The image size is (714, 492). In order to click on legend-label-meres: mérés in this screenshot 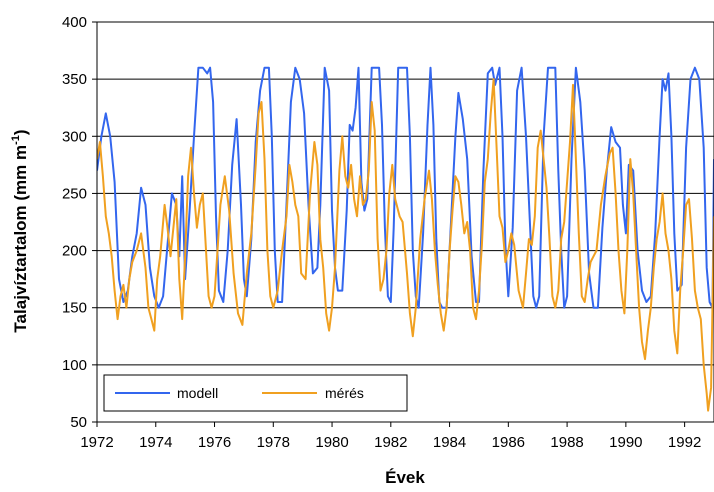, I will do `click(344, 393)`.